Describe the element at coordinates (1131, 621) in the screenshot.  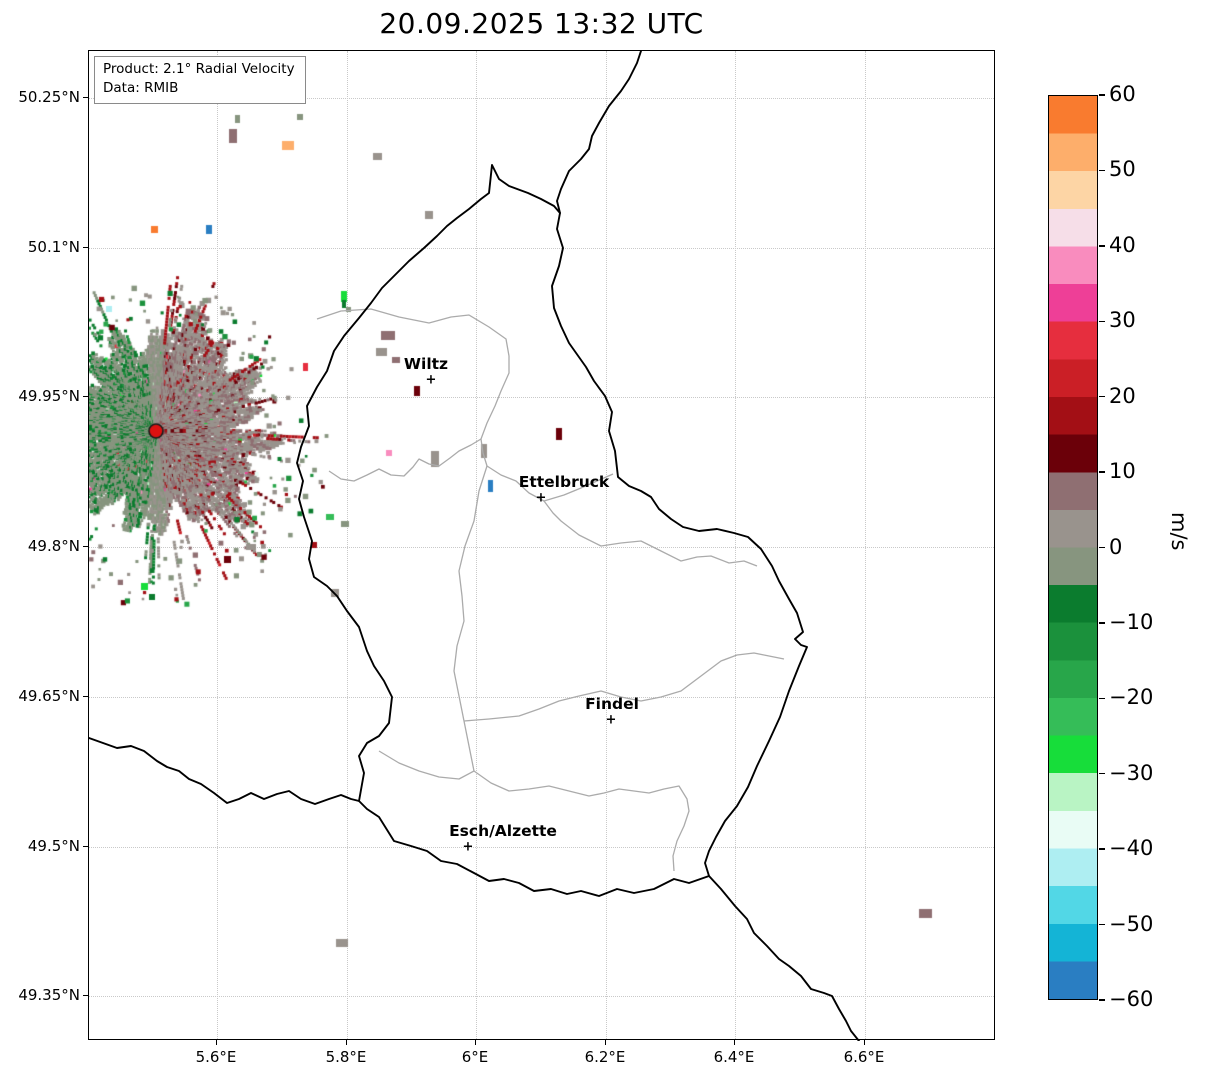
I see `colorbar-tick-label: −10` at that location.